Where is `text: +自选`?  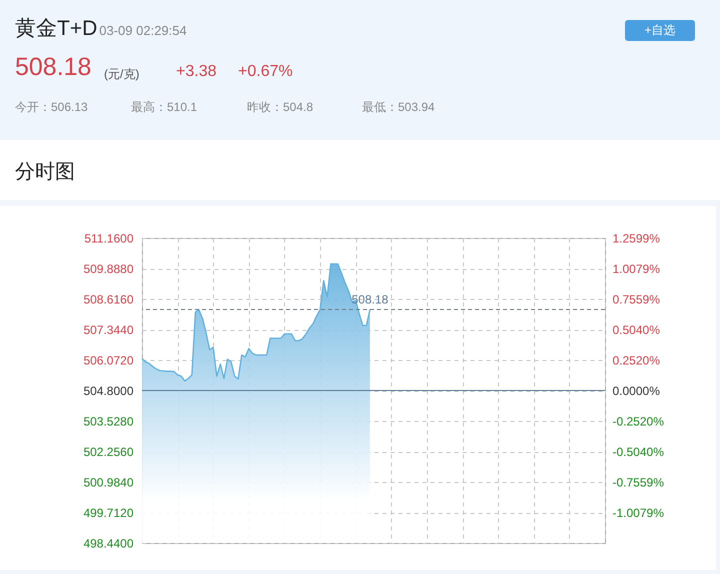
text: +自选 is located at coordinates (660, 30).